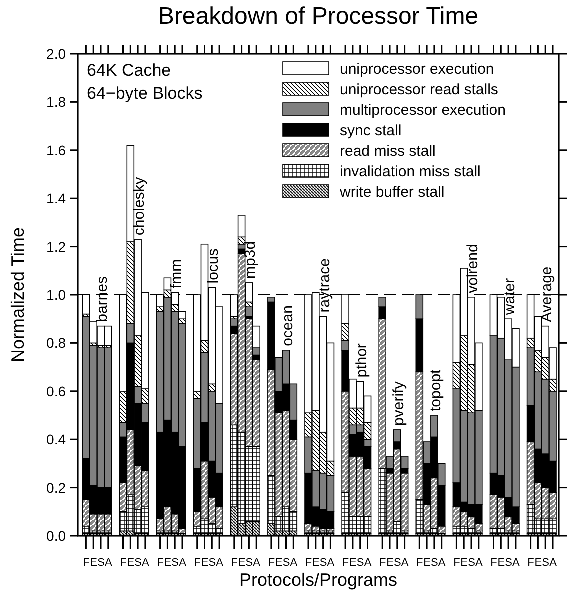 The image size is (571, 592). What do you see at coordinates (102, 299) in the screenshot?
I see `annotation: barnes` at bounding box center [102, 299].